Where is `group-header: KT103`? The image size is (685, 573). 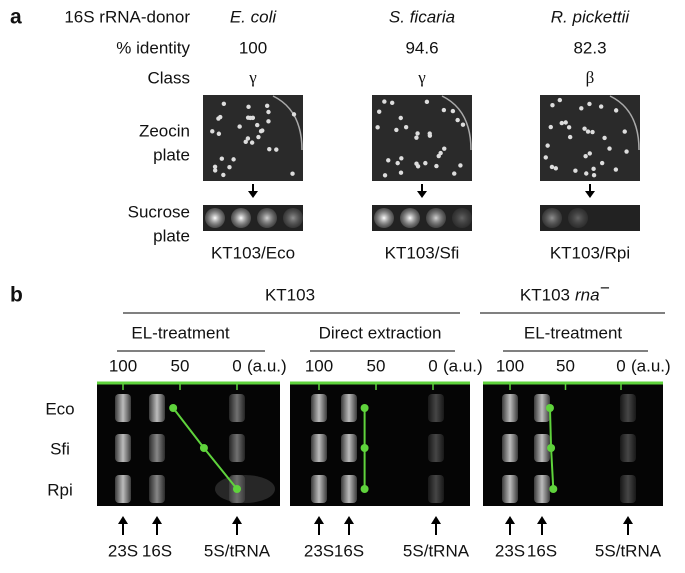 group-header: KT103 is located at coordinates (290, 294).